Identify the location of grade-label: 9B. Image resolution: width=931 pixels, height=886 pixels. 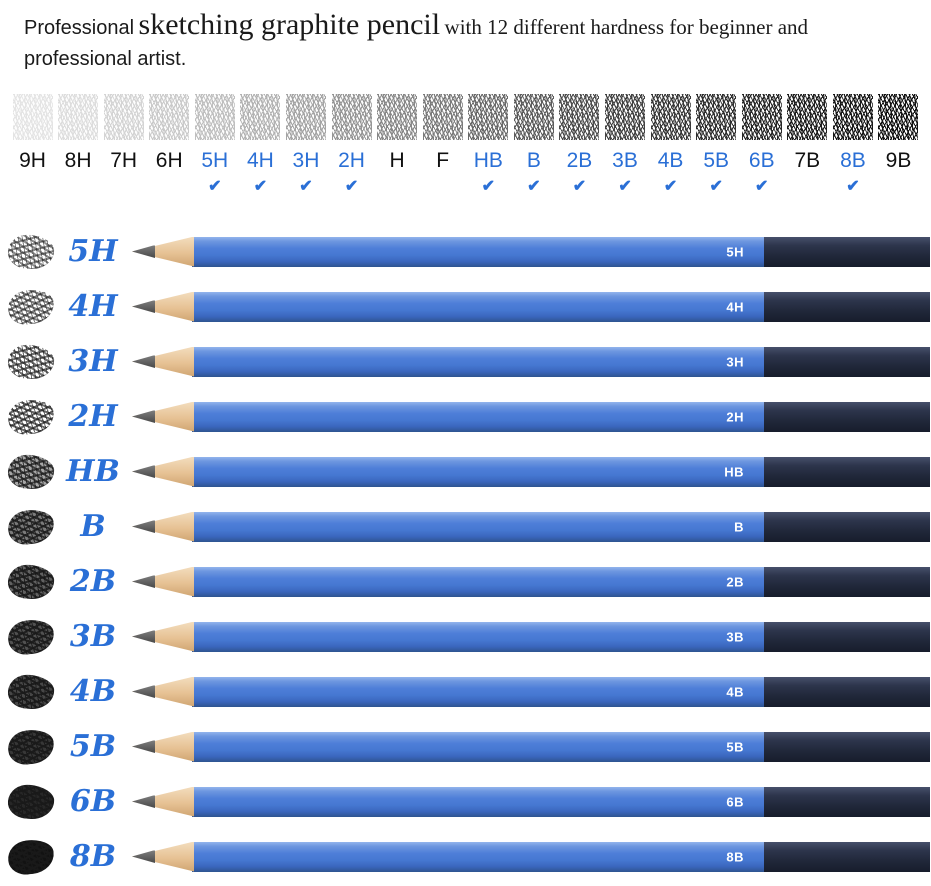
(898, 160).